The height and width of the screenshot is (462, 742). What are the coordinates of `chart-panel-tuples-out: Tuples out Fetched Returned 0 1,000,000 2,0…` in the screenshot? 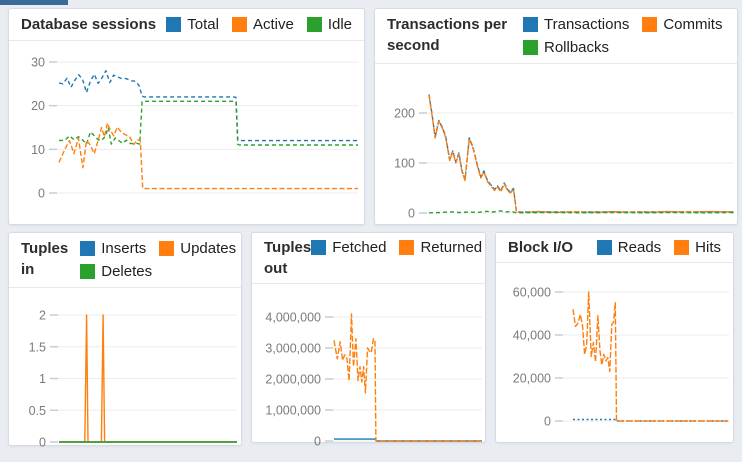 It's located at (368, 340).